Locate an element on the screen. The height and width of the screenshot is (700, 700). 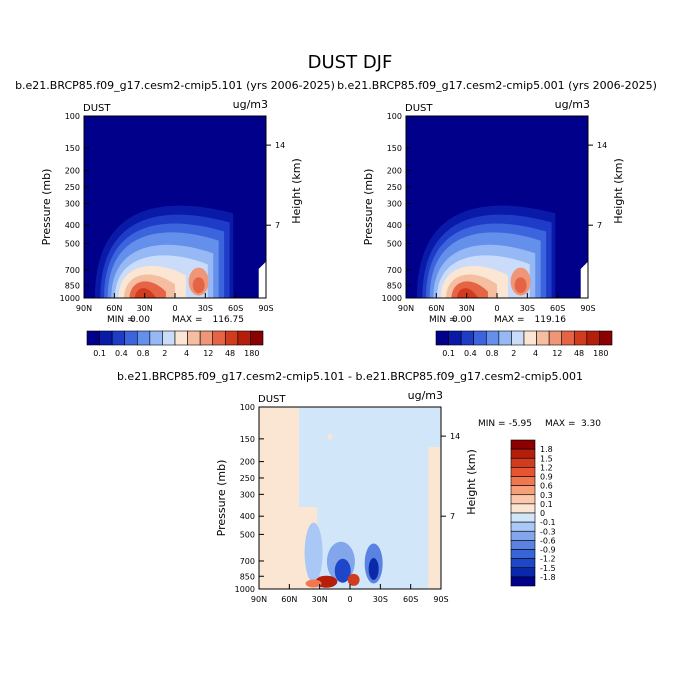
colorbar-label: -1.2 is located at coordinates (548, 559).